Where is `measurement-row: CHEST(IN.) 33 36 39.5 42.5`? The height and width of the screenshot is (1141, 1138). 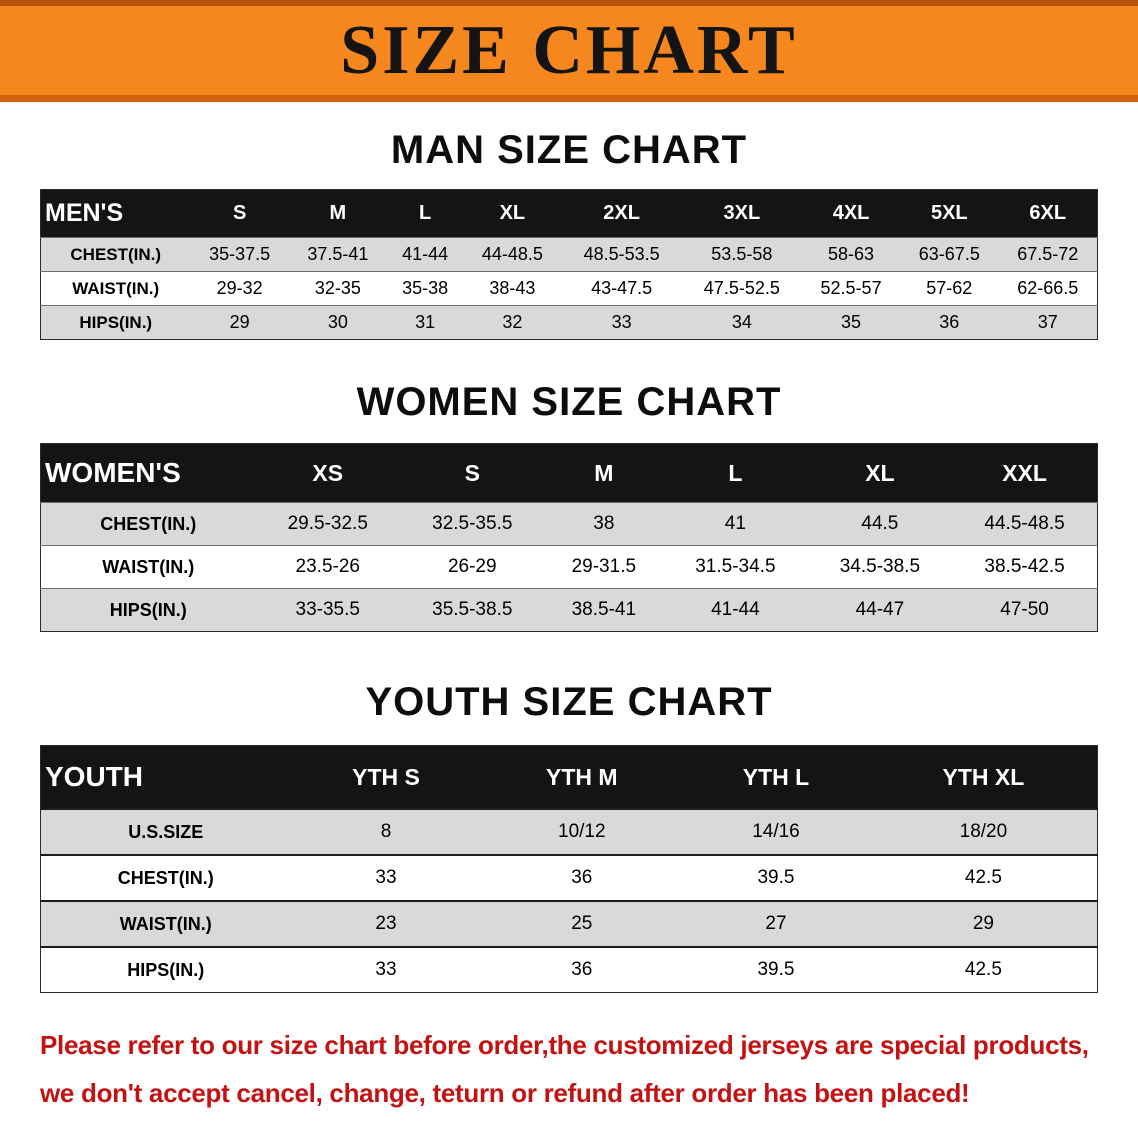 measurement-row: CHEST(IN.) 33 36 39.5 42.5 is located at coordinates (569, 877).